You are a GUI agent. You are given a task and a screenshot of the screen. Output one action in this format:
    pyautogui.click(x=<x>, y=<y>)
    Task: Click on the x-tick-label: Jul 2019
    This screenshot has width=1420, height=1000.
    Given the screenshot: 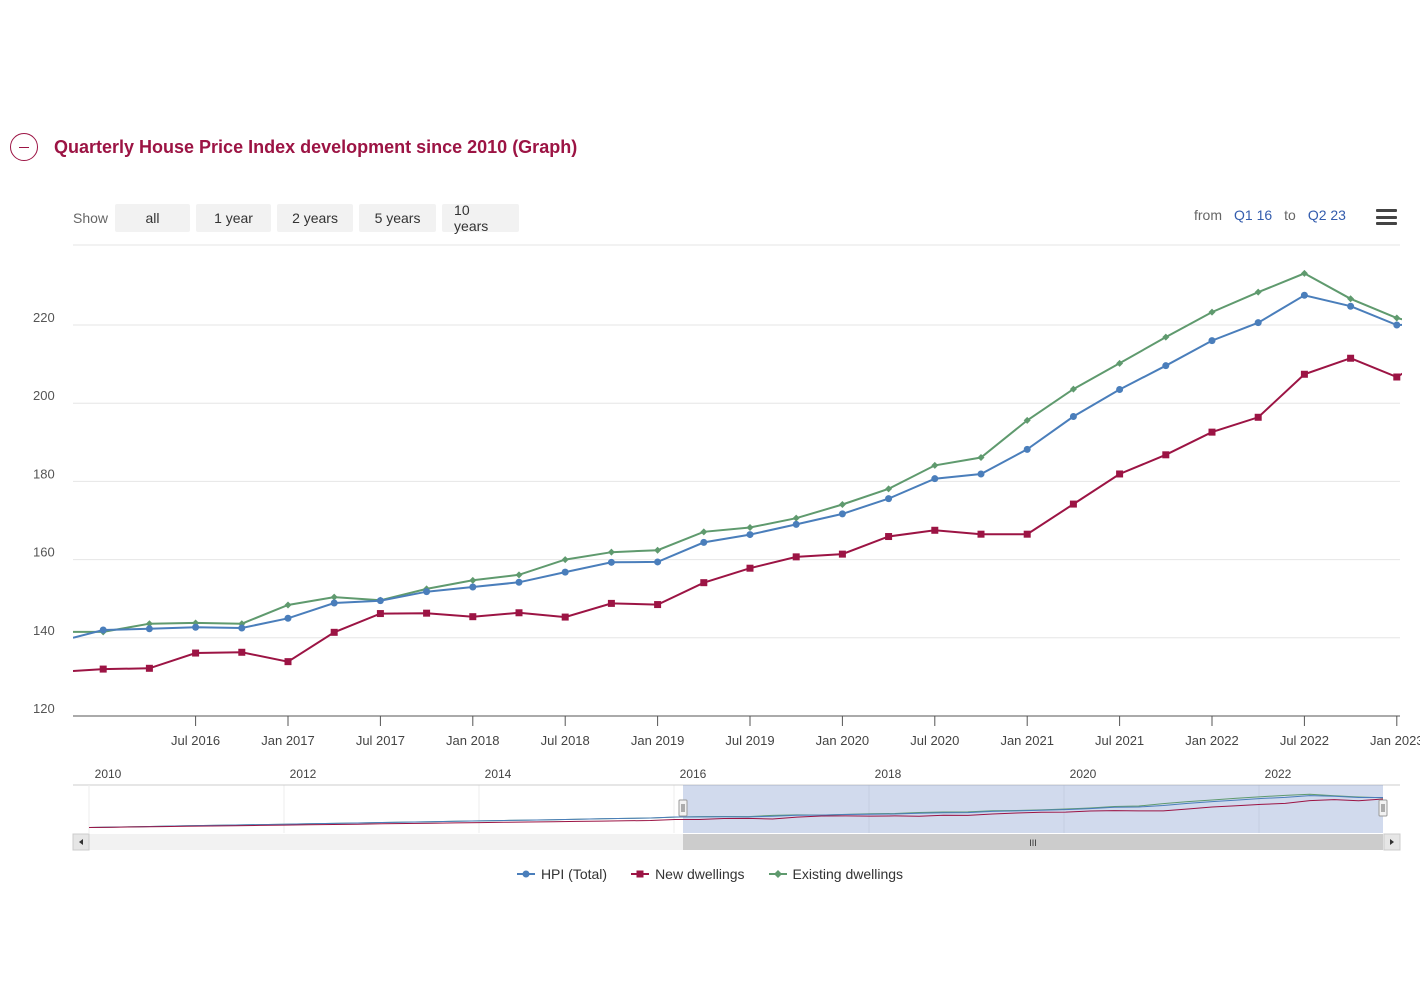 What is the action you would take?
    pyautogui.click(x=749, y=740)
    